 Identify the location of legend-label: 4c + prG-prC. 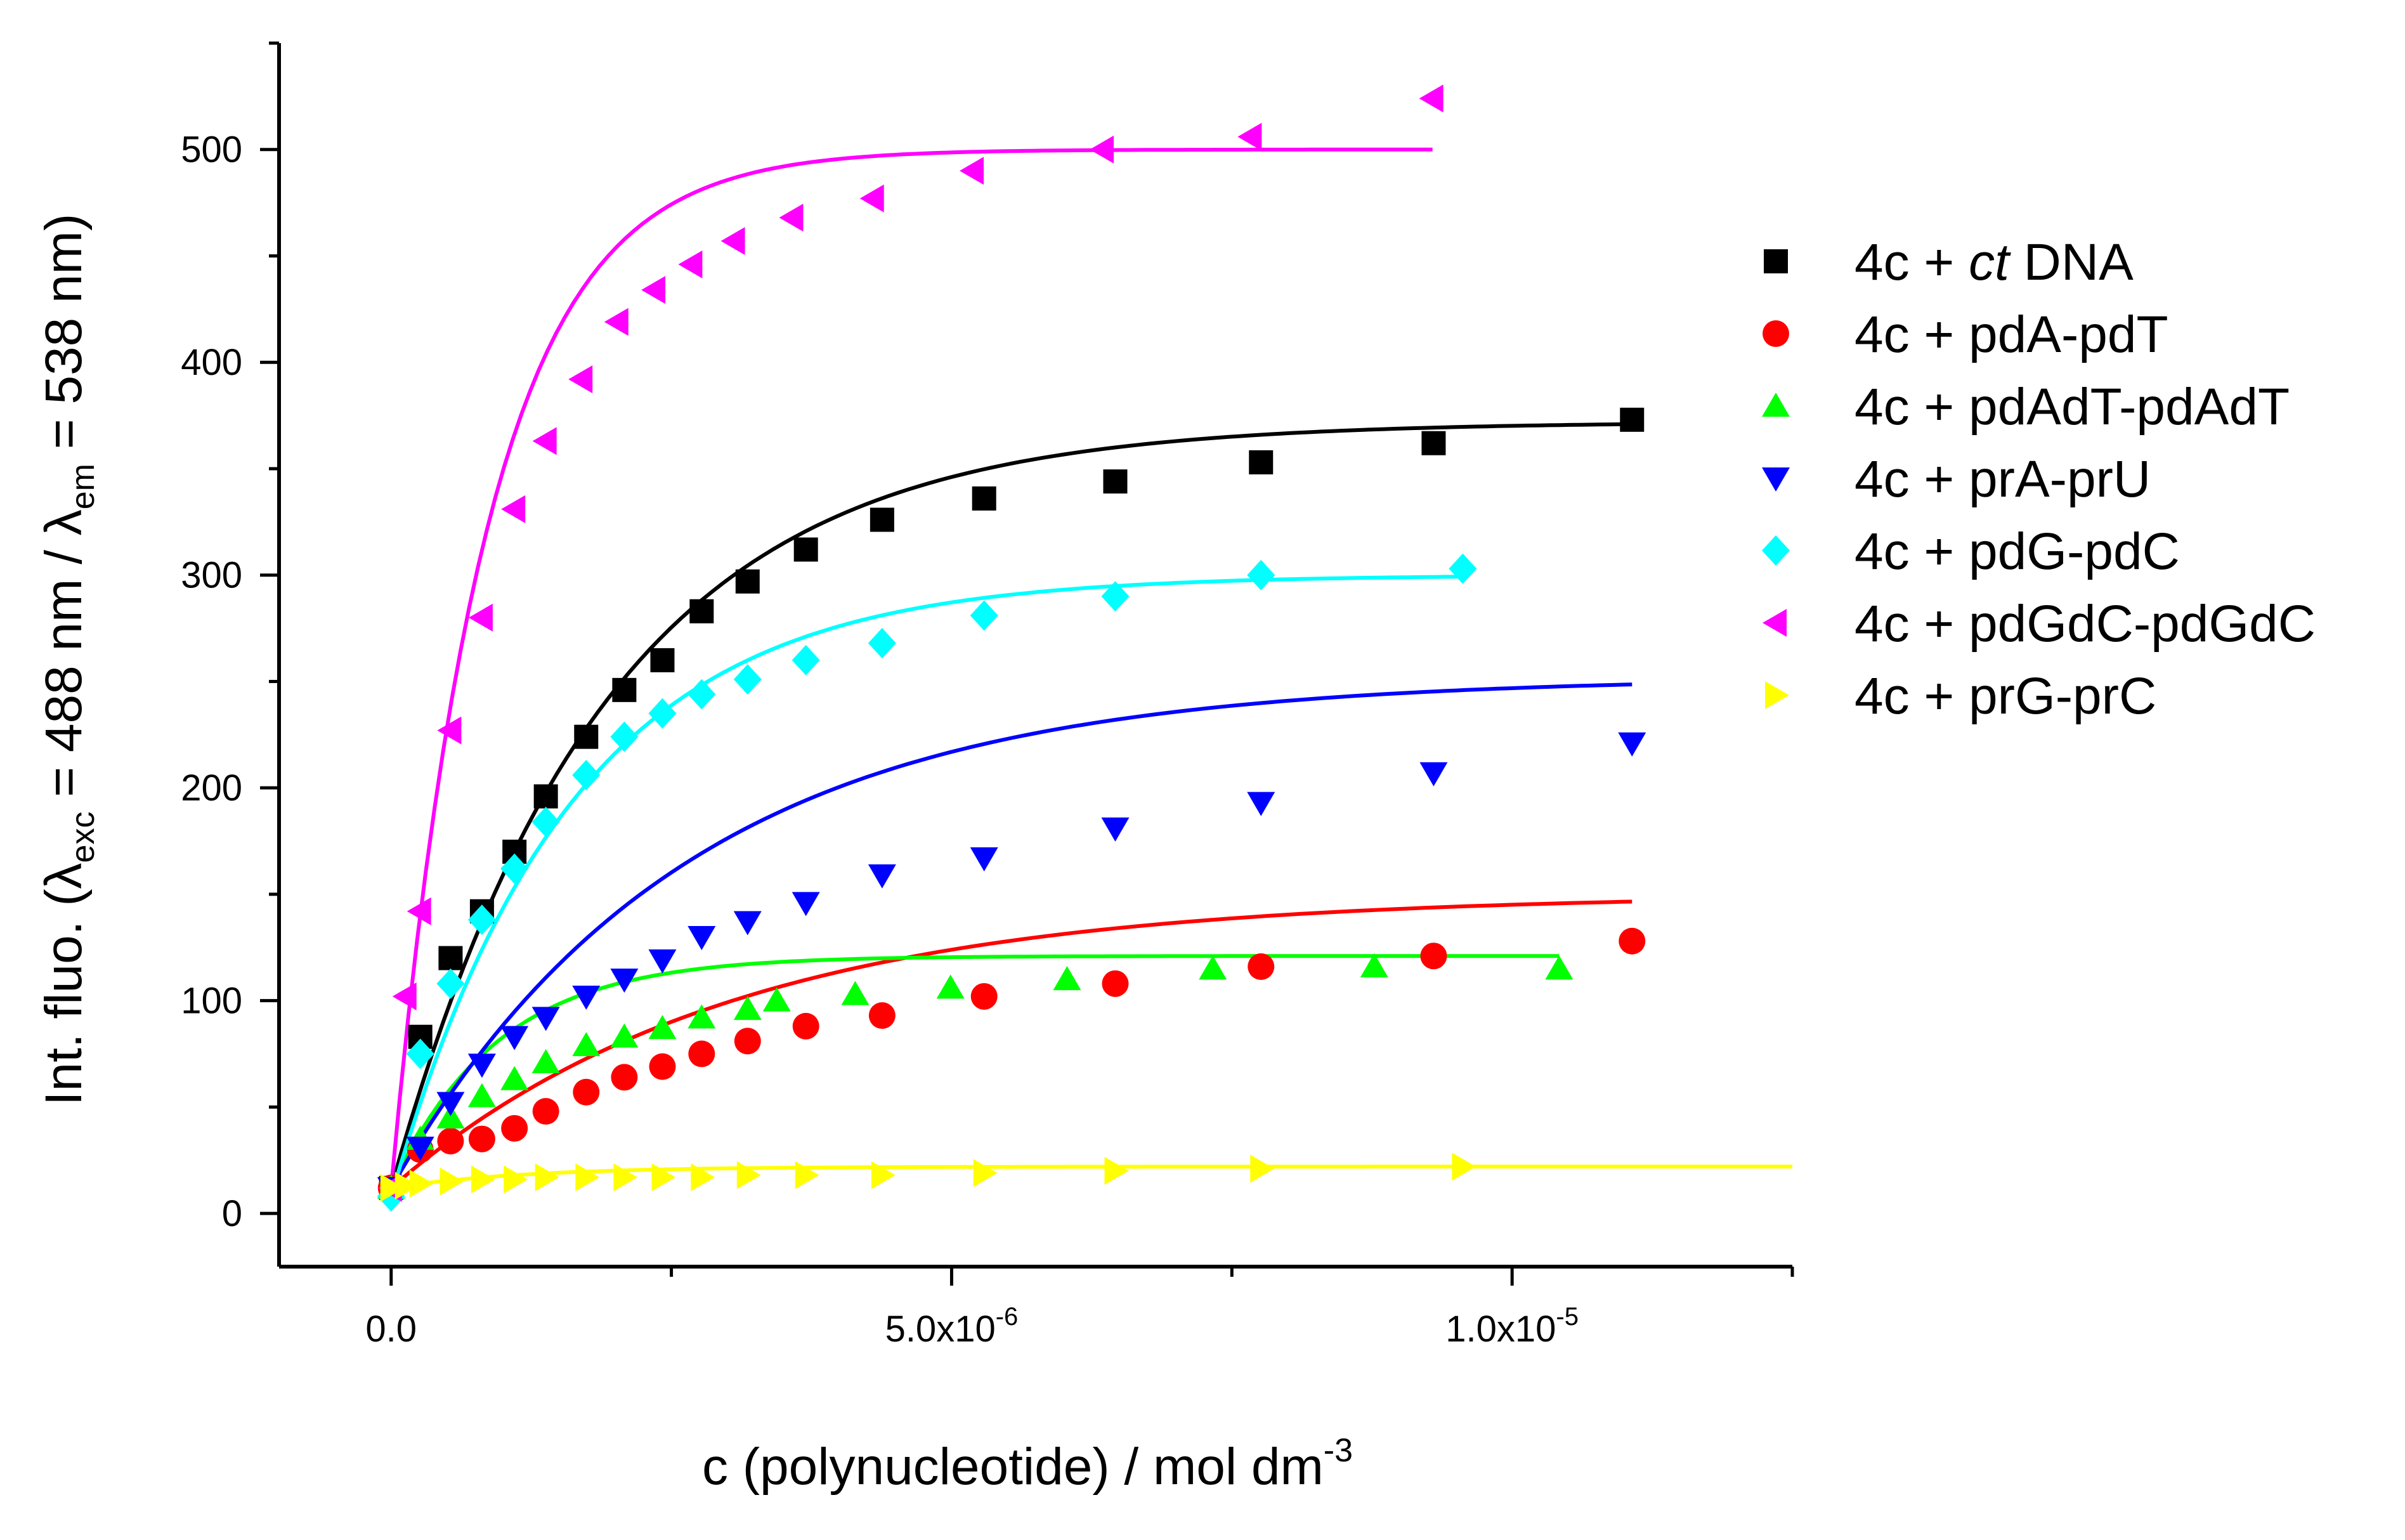
(2005, 696).